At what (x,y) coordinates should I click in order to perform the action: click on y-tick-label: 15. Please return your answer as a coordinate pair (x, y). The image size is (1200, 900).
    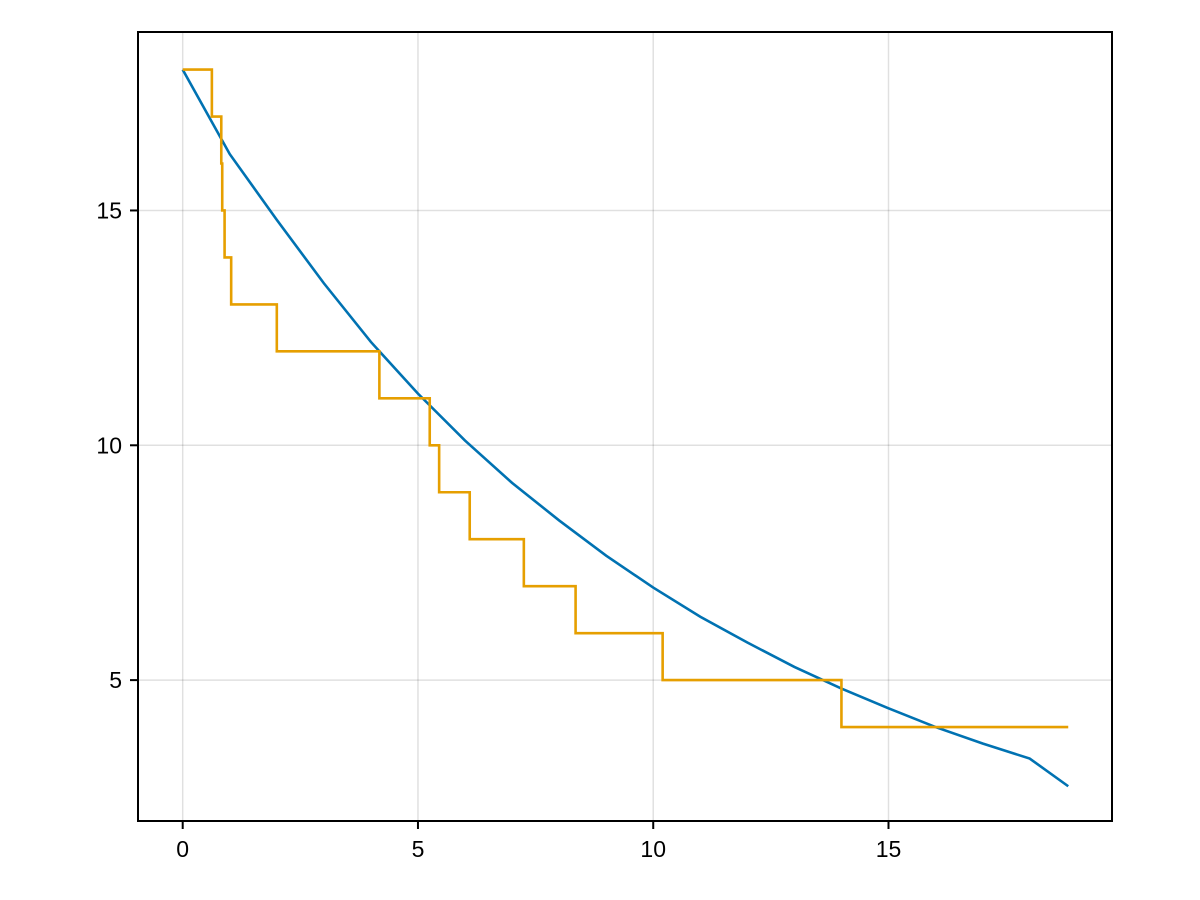
    Looking at the image, I should click on (109, 210).